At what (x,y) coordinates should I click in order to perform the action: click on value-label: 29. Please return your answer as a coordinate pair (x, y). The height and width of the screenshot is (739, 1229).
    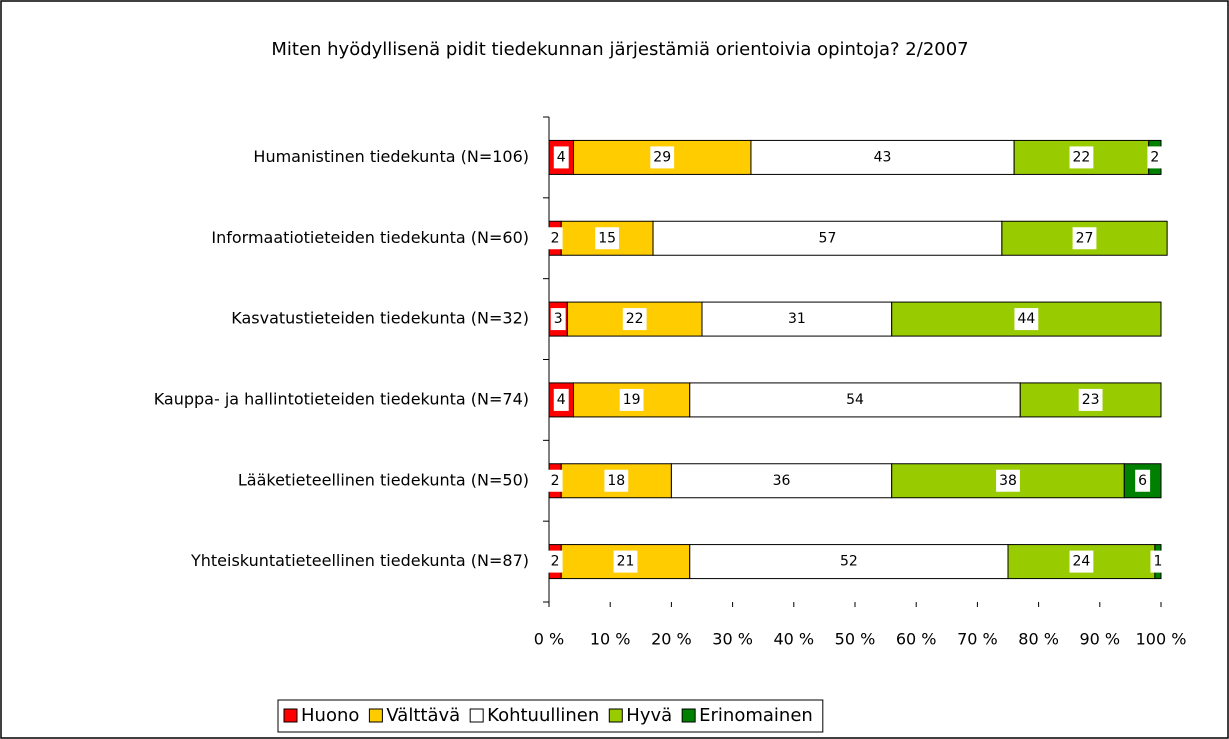
    Looking at the image, I should click on (662, 157).